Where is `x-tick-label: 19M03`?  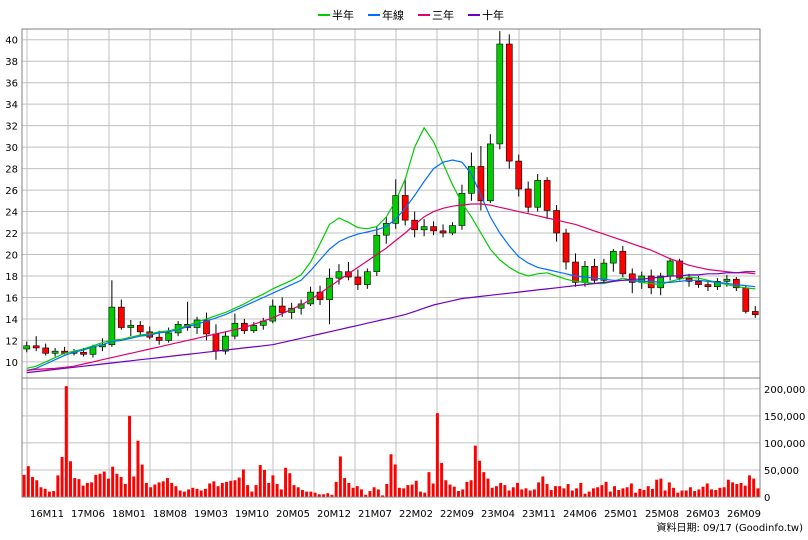
x-tick-label: 19M03 is located at coordinates (211, 514).